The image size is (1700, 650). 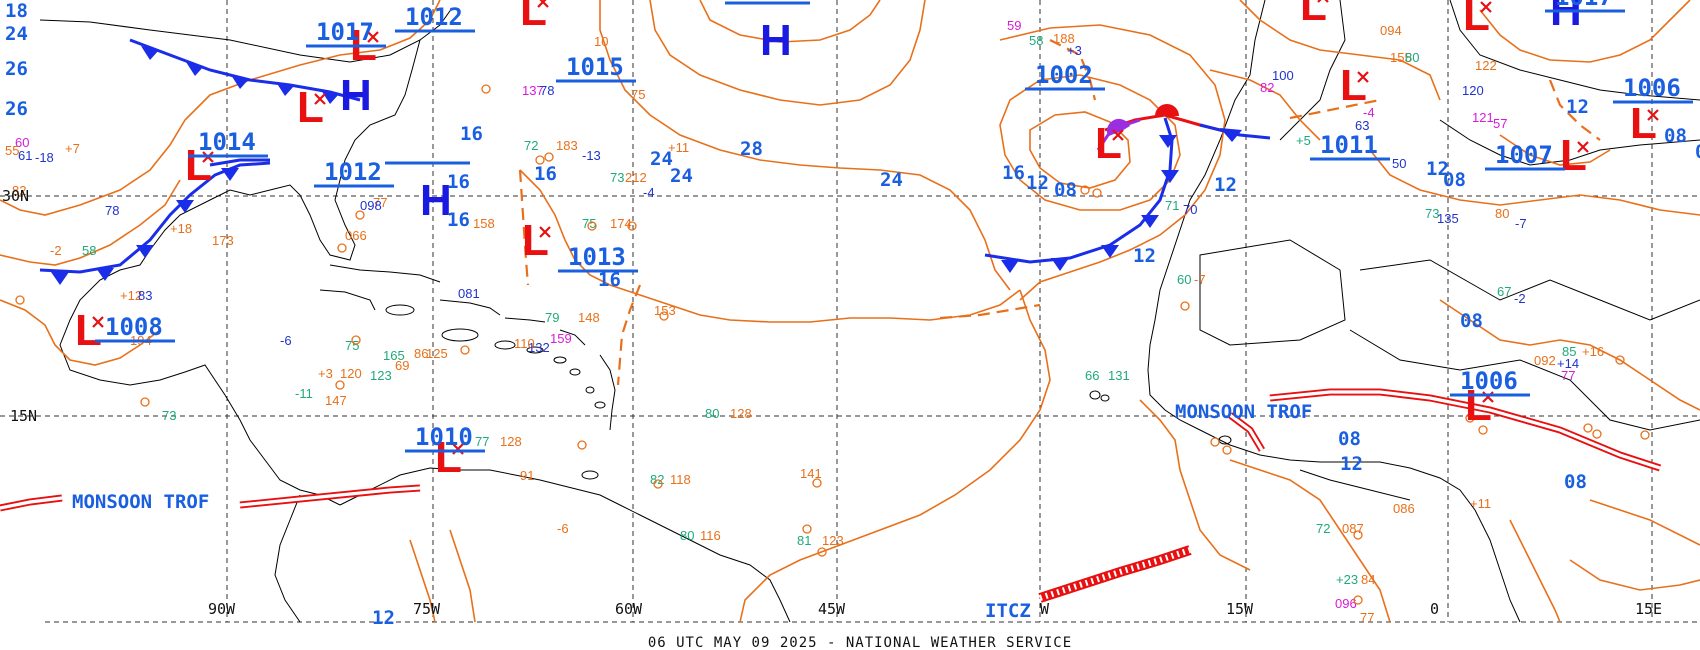 I want to click on isobar-label: 18, so click(x=16, y=11).